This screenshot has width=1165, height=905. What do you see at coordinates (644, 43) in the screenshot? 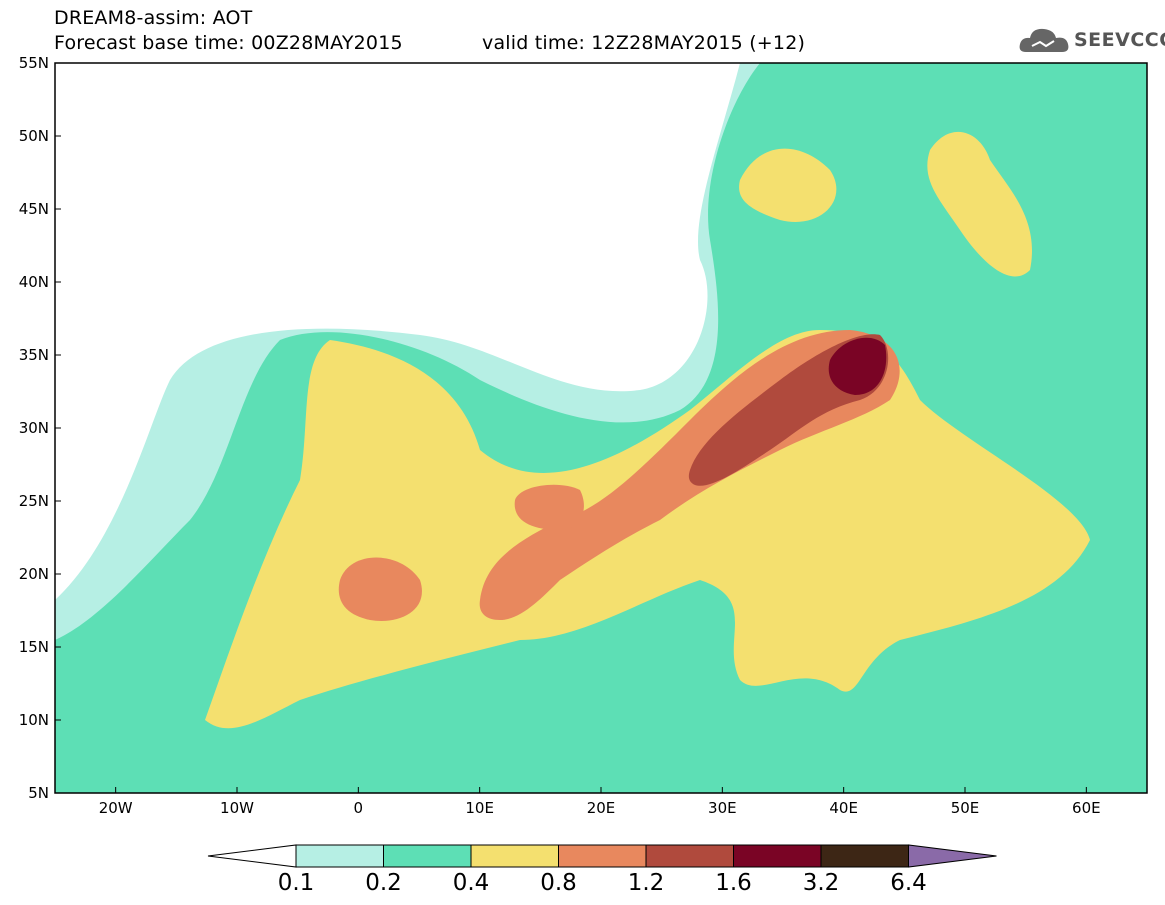
I see `valid-time: valid time: 12Z28MAY2015 (+12)` at bounding box center [644, 43].